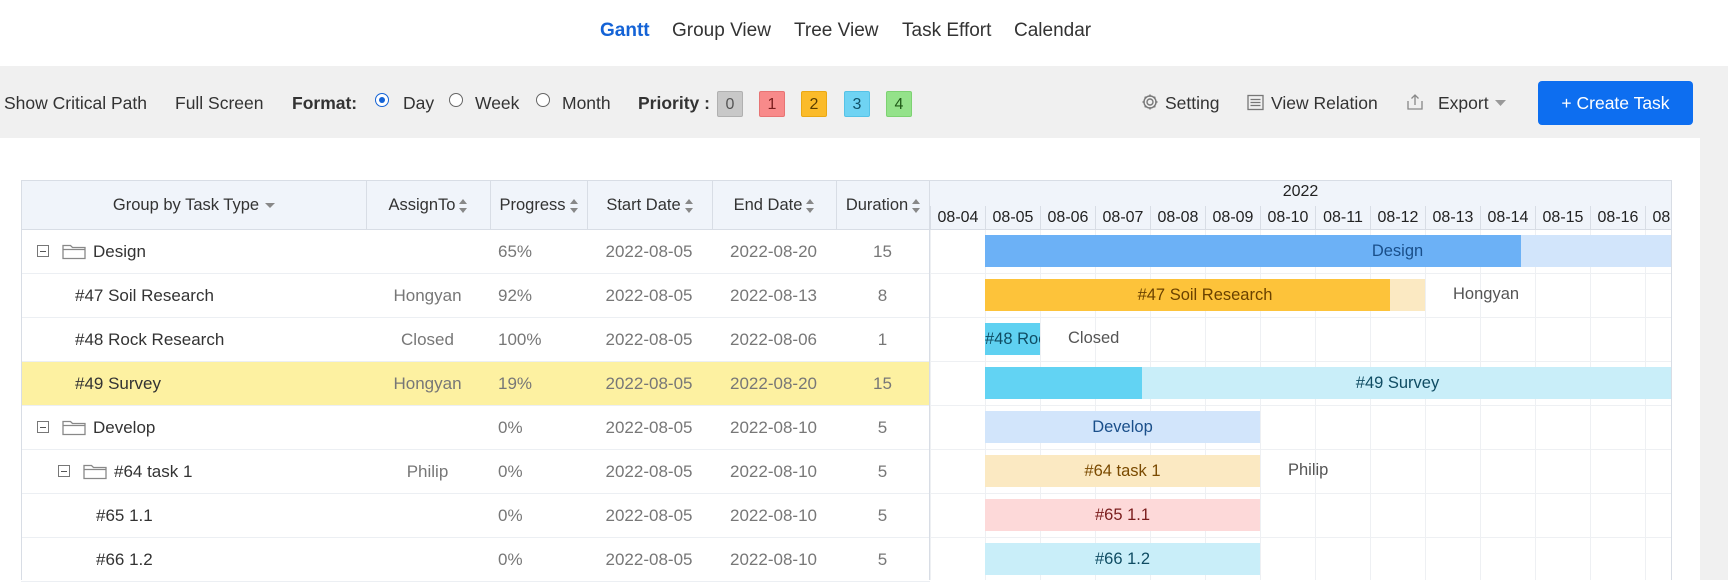 The width and height of the screenshot is (1728, 582). Describe the element at coordinates (153, 471) in the screenshot. I see `task-name: #64 task 1` at that location.